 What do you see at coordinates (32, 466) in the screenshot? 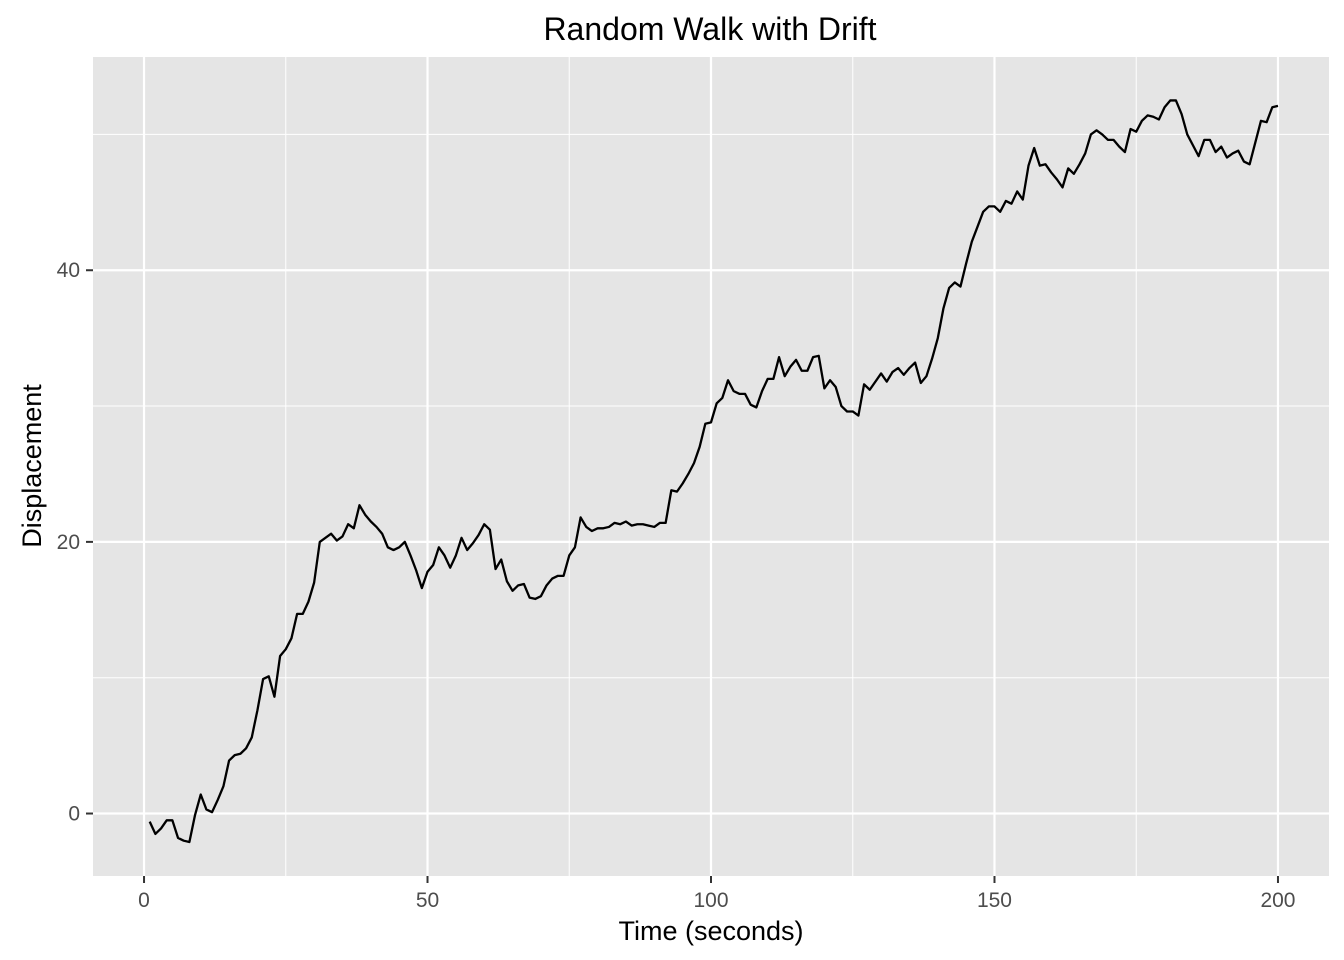
I see `y-axis-title: Displacement` at bounding box center [32, 466].